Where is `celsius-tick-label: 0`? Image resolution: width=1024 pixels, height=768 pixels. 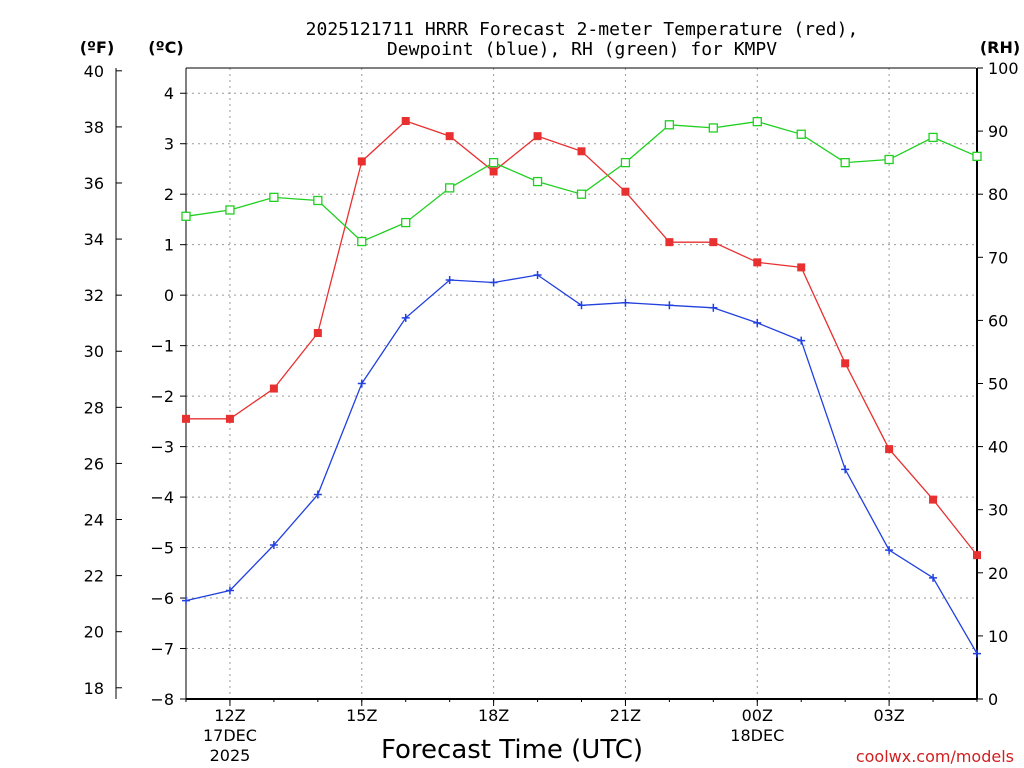 celsius-tick-label: 0 is located at coordinates (169, 295).